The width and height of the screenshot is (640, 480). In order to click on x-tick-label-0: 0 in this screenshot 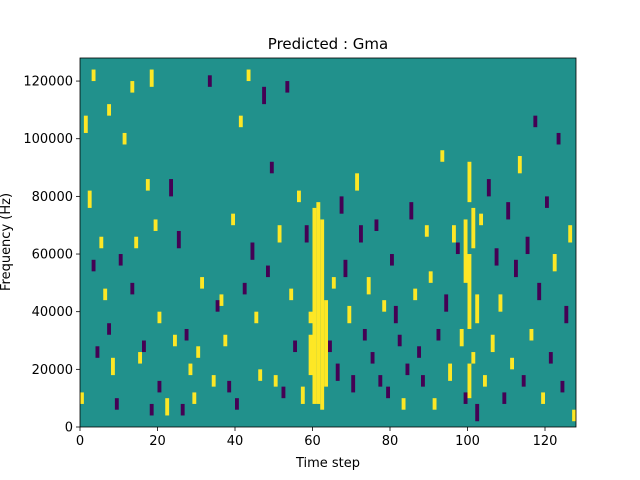, I will do `click(80, 441)`.